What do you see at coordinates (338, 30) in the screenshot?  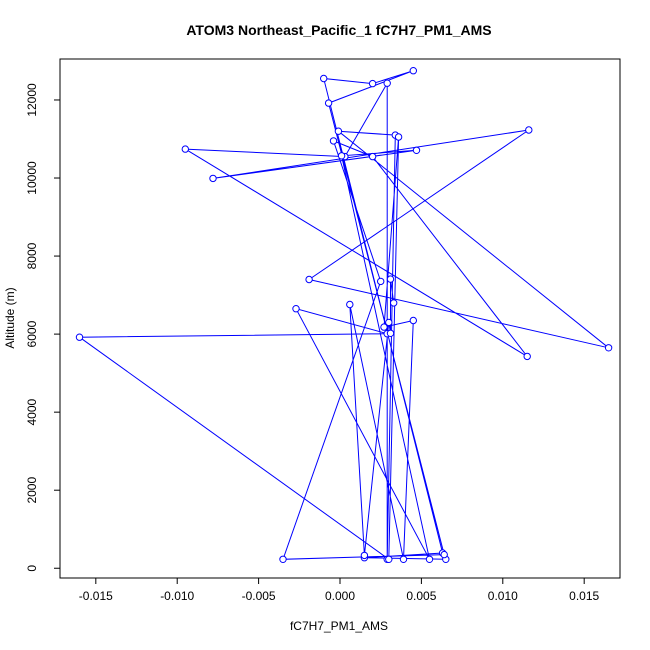 I see `chart-title: ATOM3 Northeast_Pacific_1 fC7H7_PM1_AMS` at bounding box center [338, 30].